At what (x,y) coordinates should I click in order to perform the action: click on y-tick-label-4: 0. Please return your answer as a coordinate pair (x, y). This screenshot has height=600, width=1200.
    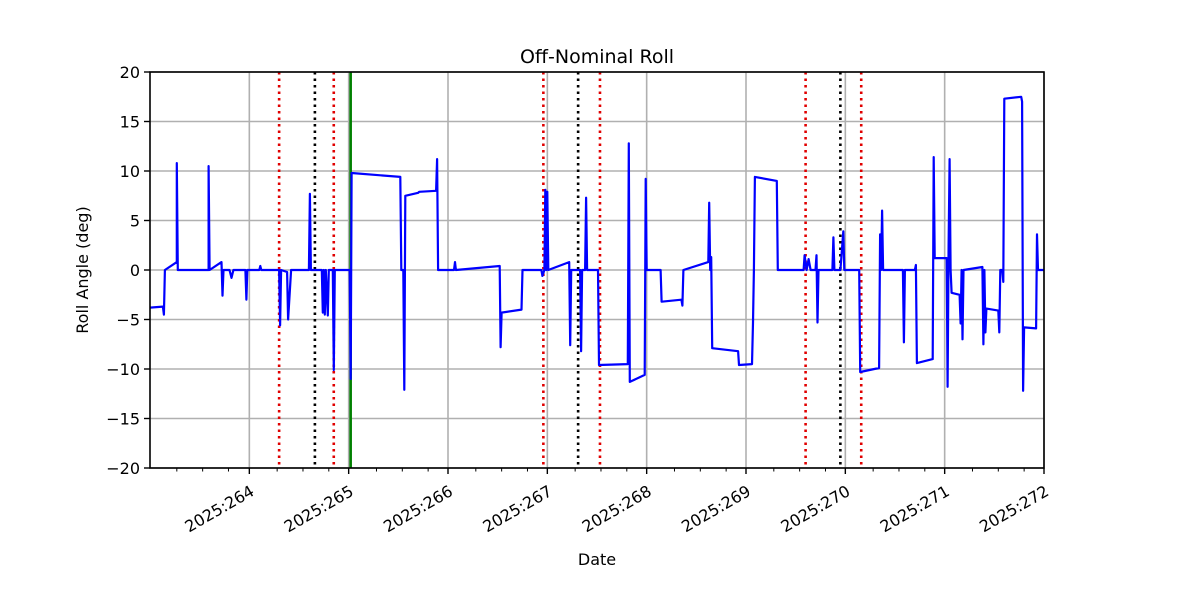
    Looking at the image, I should click on (135, 270).